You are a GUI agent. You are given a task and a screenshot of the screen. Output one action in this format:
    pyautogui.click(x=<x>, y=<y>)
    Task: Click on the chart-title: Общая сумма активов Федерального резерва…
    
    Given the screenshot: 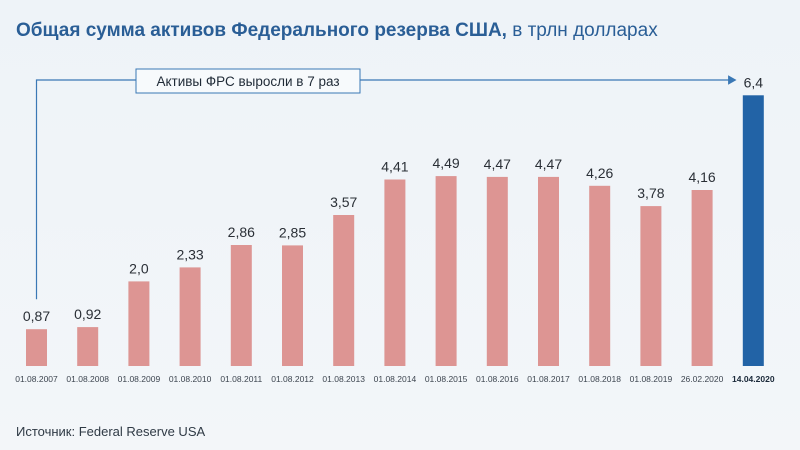 What is the action you would take?
    pyautogui.click(x=337, y=31)
    